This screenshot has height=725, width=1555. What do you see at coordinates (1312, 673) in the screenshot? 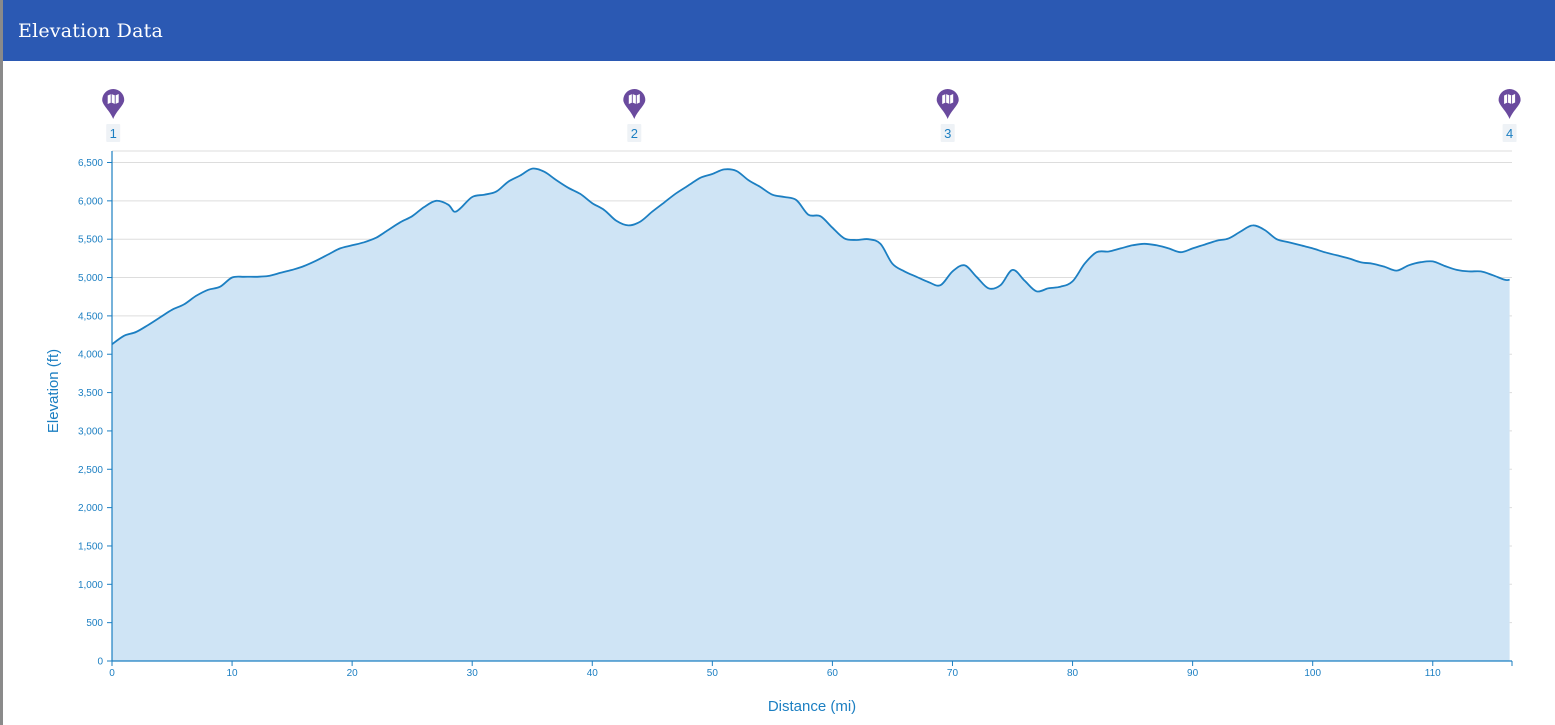
I see `x-tick-label: 100` at bounding box center [1312, 673].